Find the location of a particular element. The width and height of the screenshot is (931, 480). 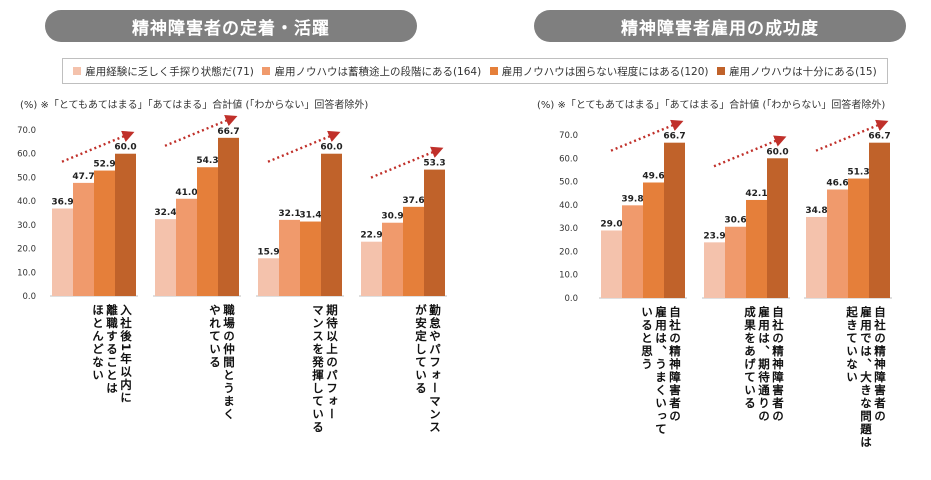

category-label: 自社の精神障害者の is located at coordinates (778, 364).